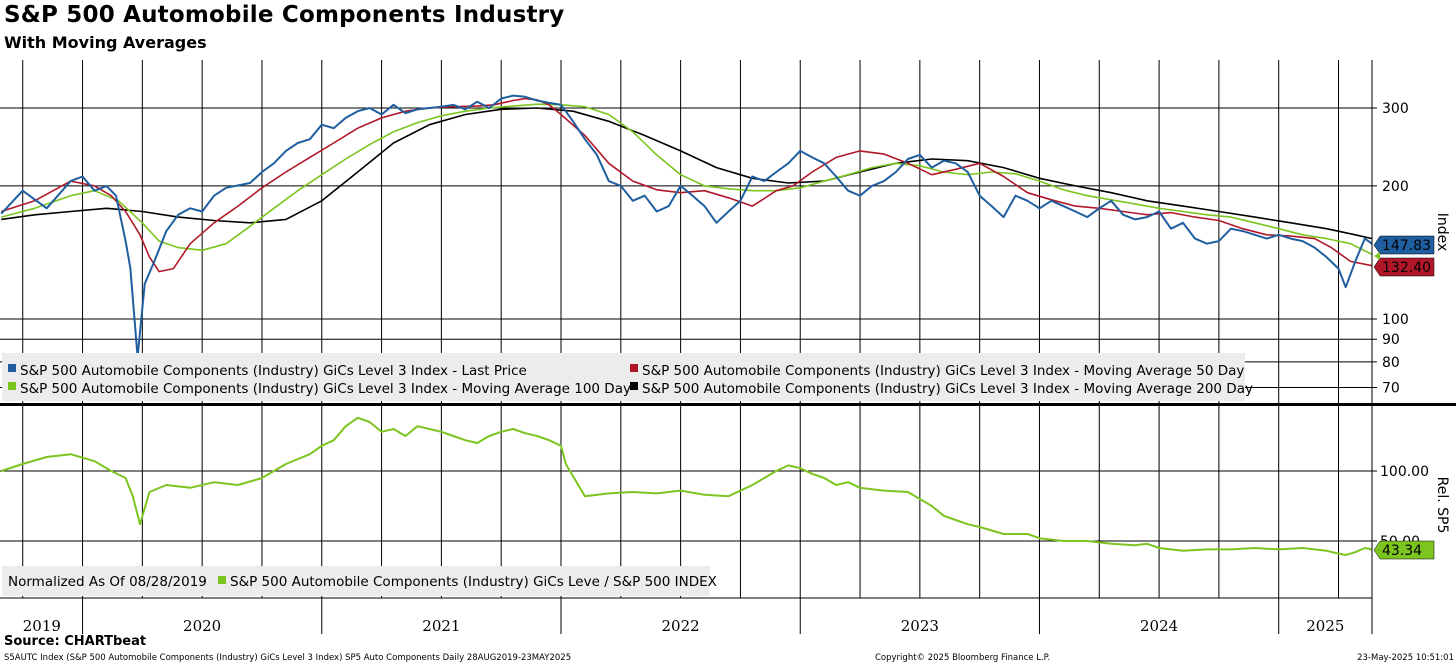  What do you see at coordinates (105, 42) in the screenshot?
I see `chart-subtitle: With Moving Averages` at bounding box center [105, 42].